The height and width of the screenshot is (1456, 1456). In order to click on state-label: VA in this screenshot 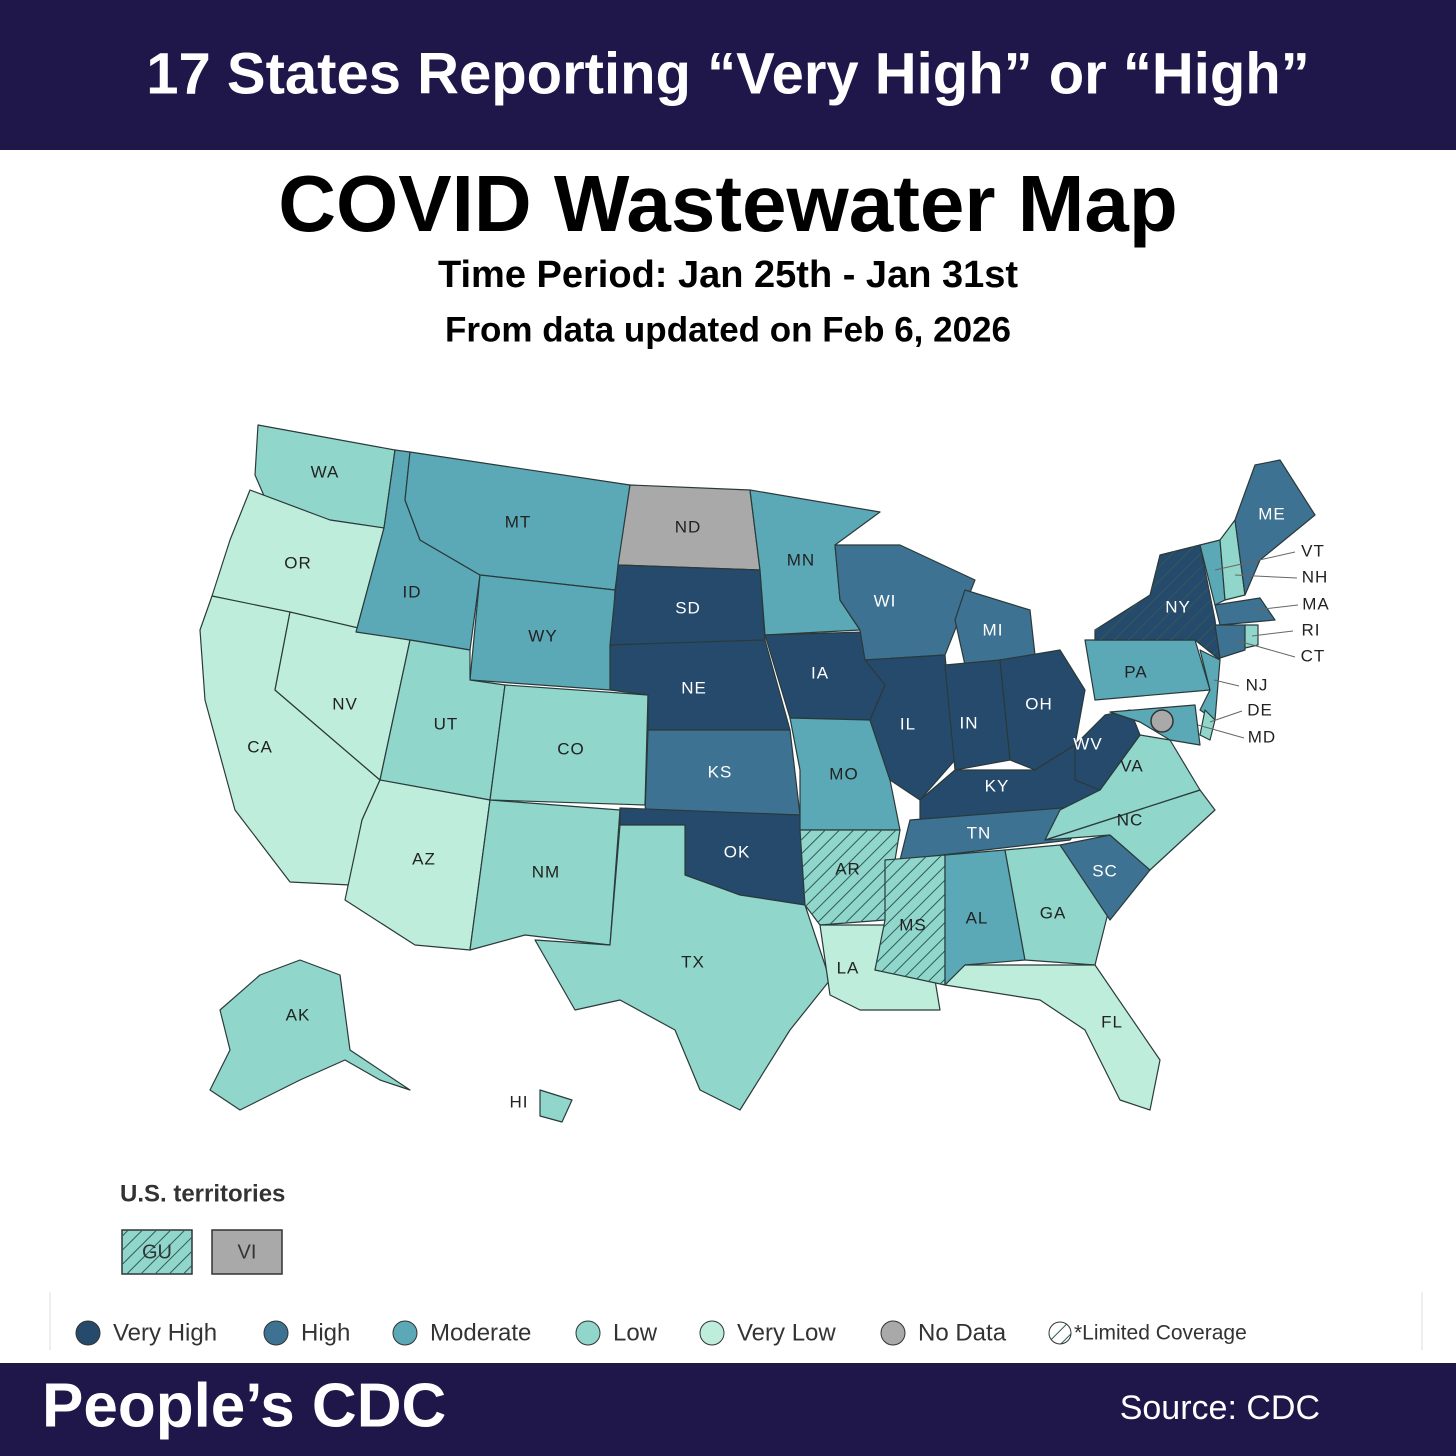, I will do `click(1131, 765)`.